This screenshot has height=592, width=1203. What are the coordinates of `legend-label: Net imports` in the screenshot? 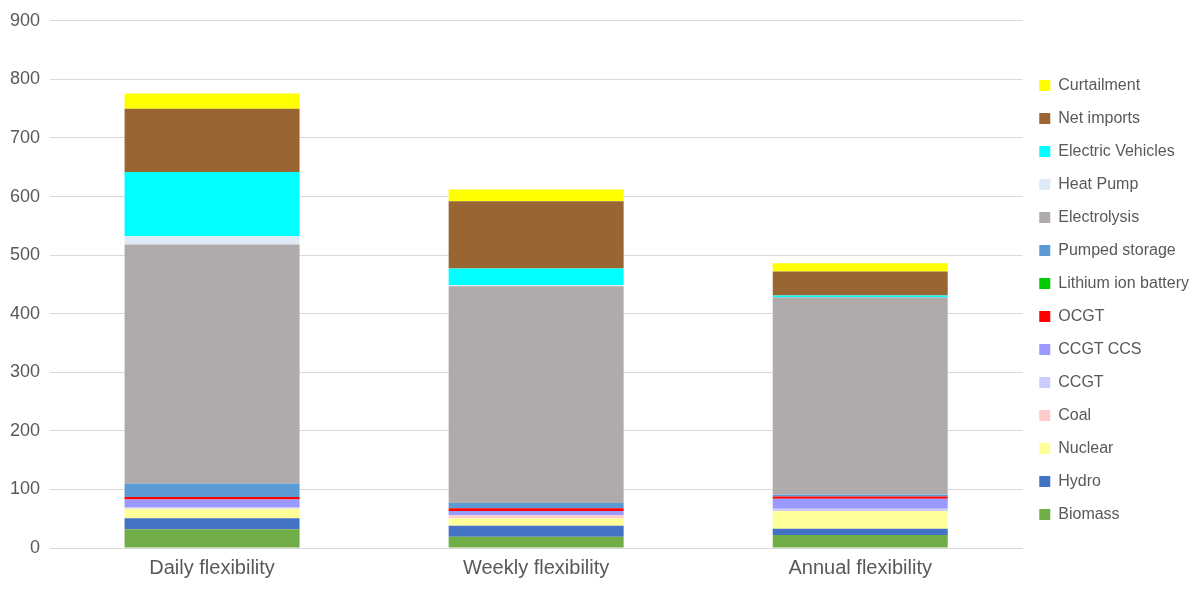 It's located at (1099, 117).